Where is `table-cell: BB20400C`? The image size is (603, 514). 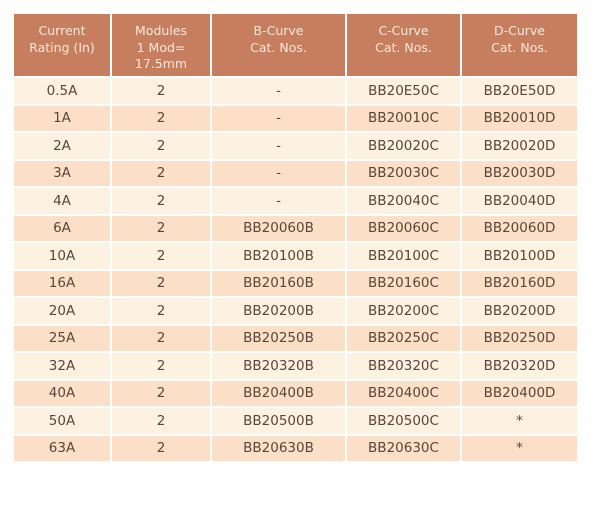 table-cell: BB20400C is located at coordinates (403, 393).